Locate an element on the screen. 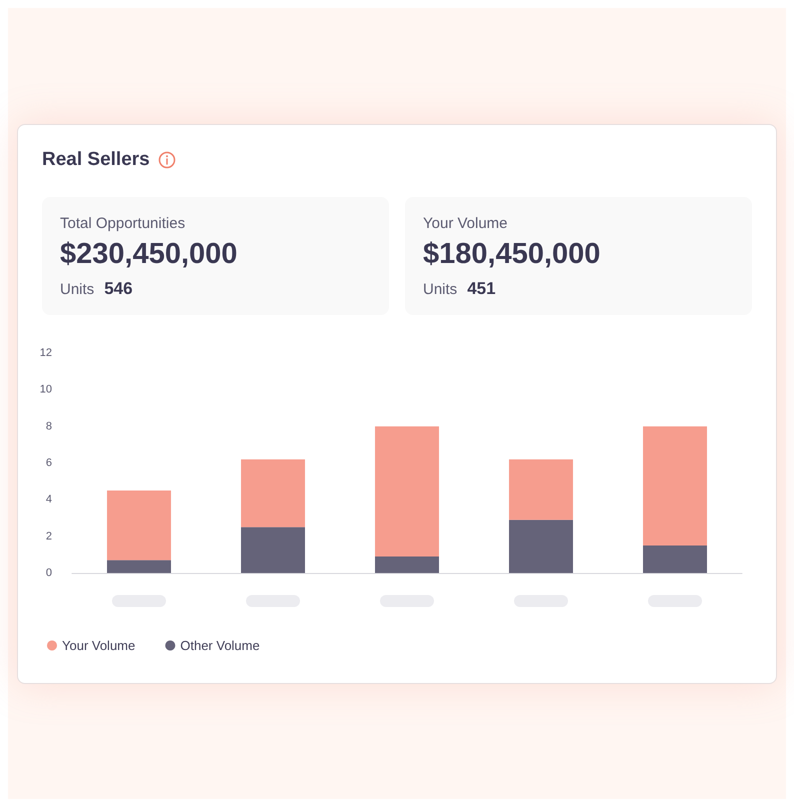  text: 451 is located at coordinates (481, 288).